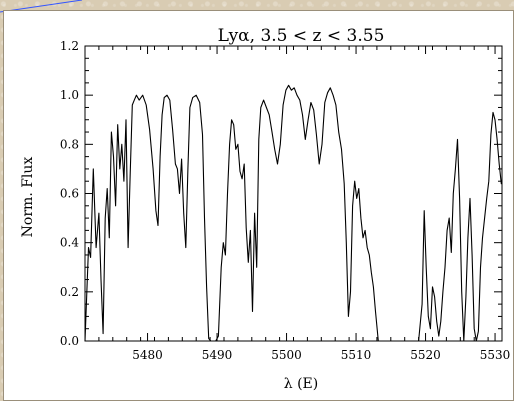 This screenshot has width=514, height=401. What do you see at coordinates (217, 355) in the screenshot?
I see `x-tick-label: 5490` at bounding box center [217, 355].